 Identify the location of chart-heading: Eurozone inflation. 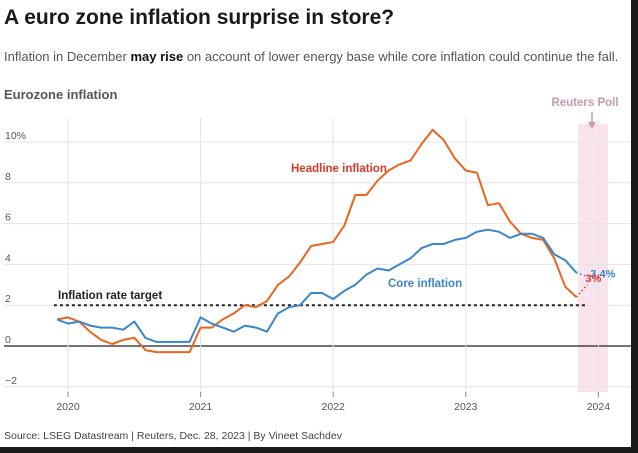
(60, 94).